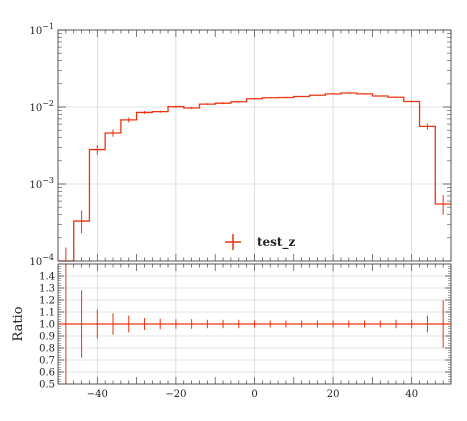  Describe the element at coordinates (18, 323) in the screenshot. I see `ratio-axis-label: Ratio` at that location.